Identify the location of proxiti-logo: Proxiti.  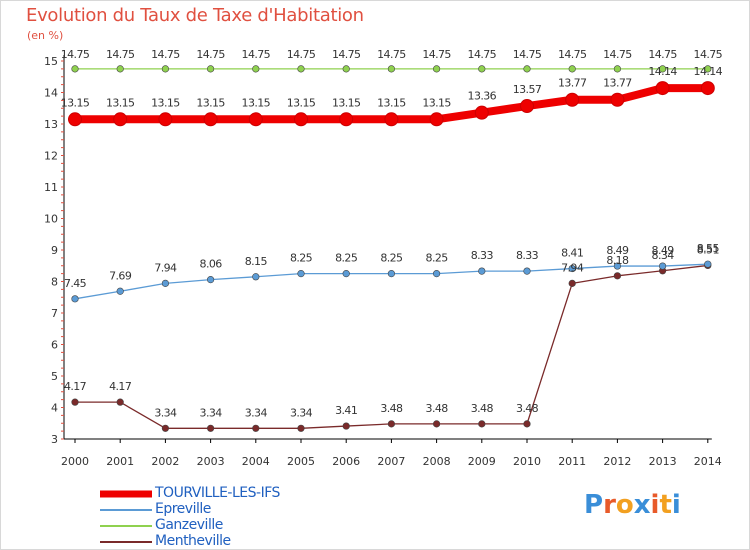
(632, 505).